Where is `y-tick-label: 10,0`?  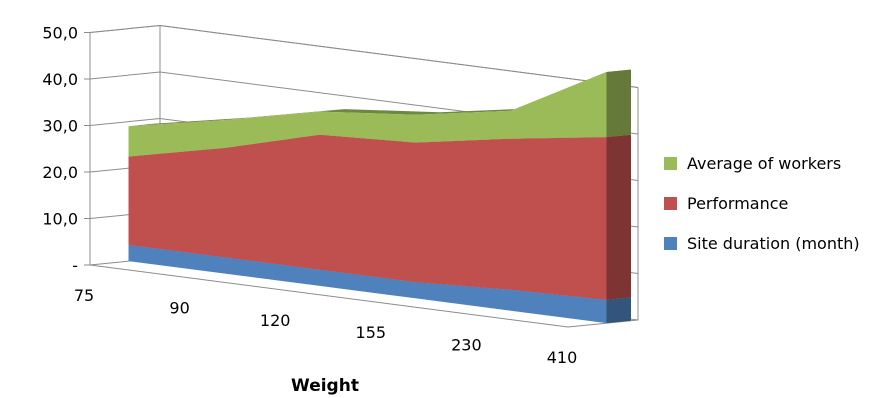 y-tick-label: 10,0 is located at coordinates (60, 219).